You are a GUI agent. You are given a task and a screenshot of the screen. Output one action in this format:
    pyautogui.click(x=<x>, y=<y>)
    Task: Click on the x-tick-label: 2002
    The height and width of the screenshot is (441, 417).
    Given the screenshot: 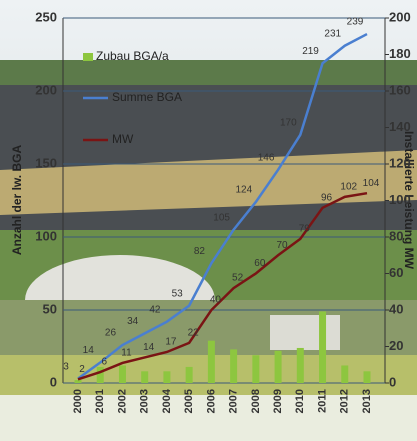 What is the action you would take?
    pyautogui.click(x=122, y=401)
    